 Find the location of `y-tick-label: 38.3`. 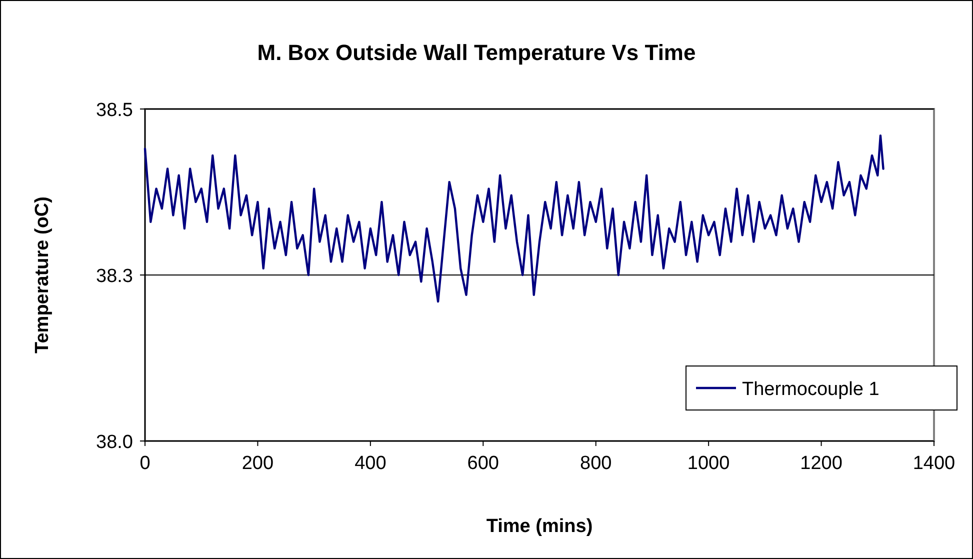

y-tick-label: 38.3 is located at coordinates (114, 276).